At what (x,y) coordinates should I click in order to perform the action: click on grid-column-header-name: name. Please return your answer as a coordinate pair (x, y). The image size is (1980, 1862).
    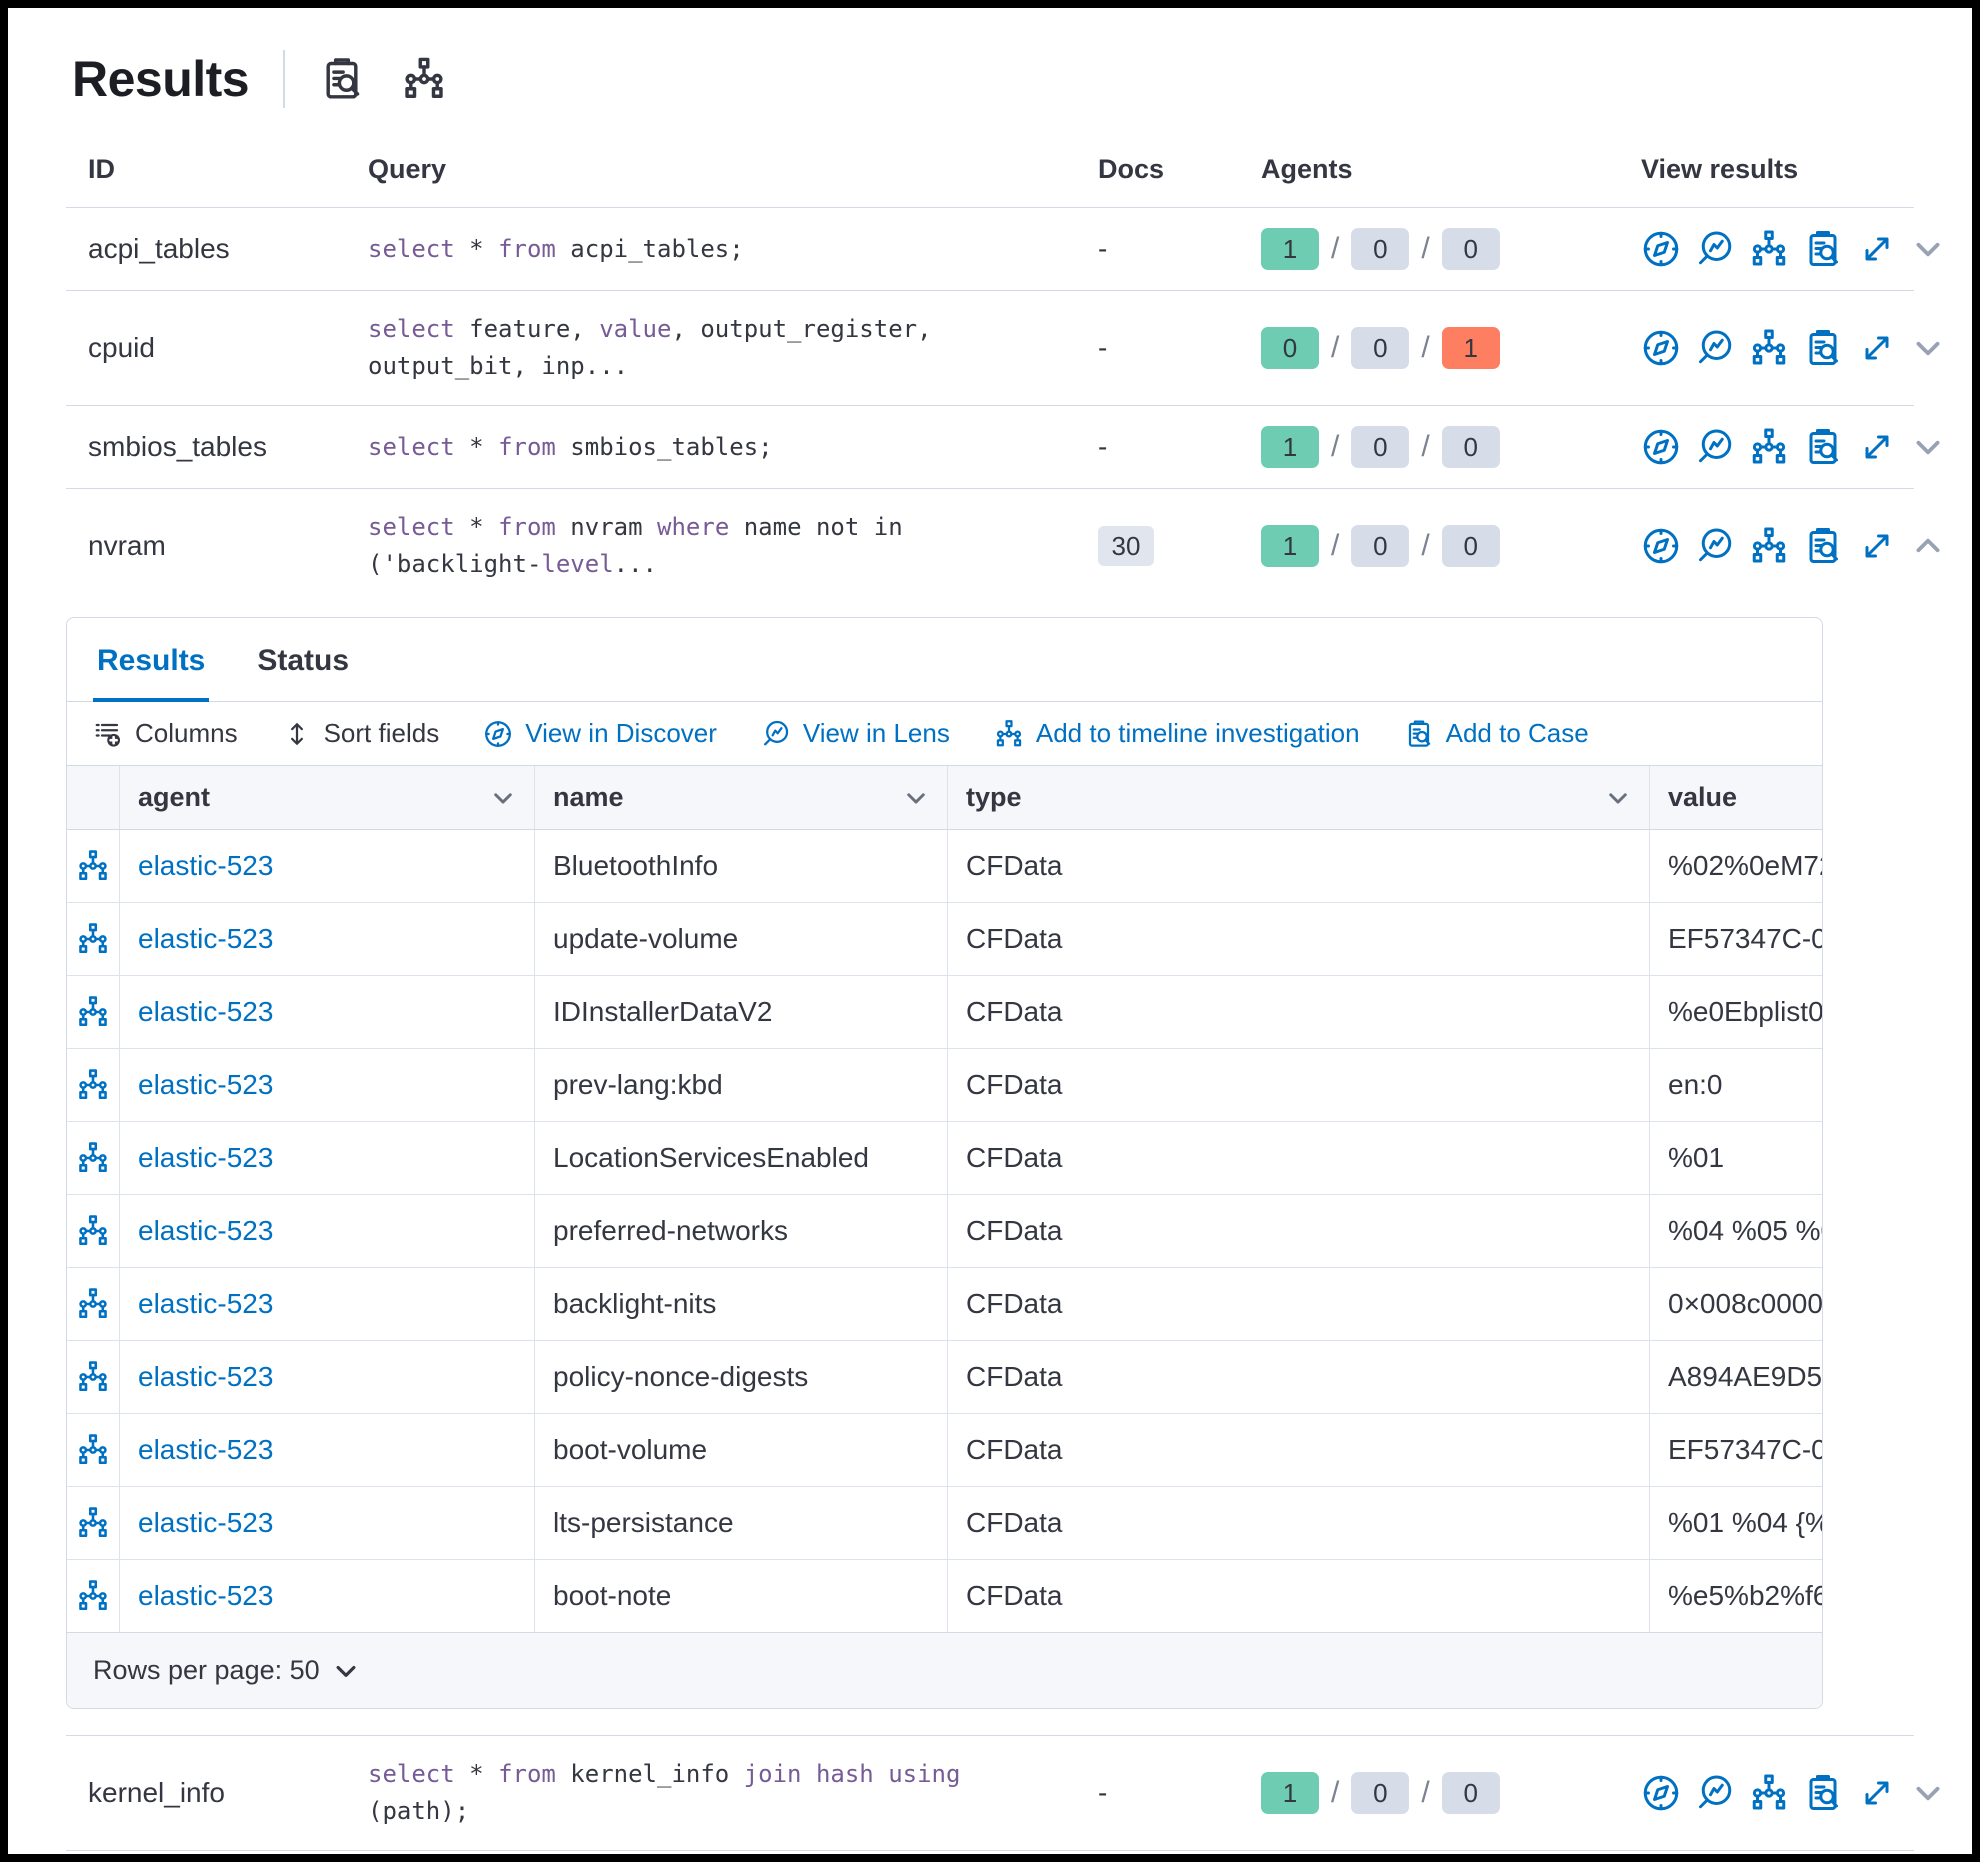
    Looking at the image, I should click on (740, 797).